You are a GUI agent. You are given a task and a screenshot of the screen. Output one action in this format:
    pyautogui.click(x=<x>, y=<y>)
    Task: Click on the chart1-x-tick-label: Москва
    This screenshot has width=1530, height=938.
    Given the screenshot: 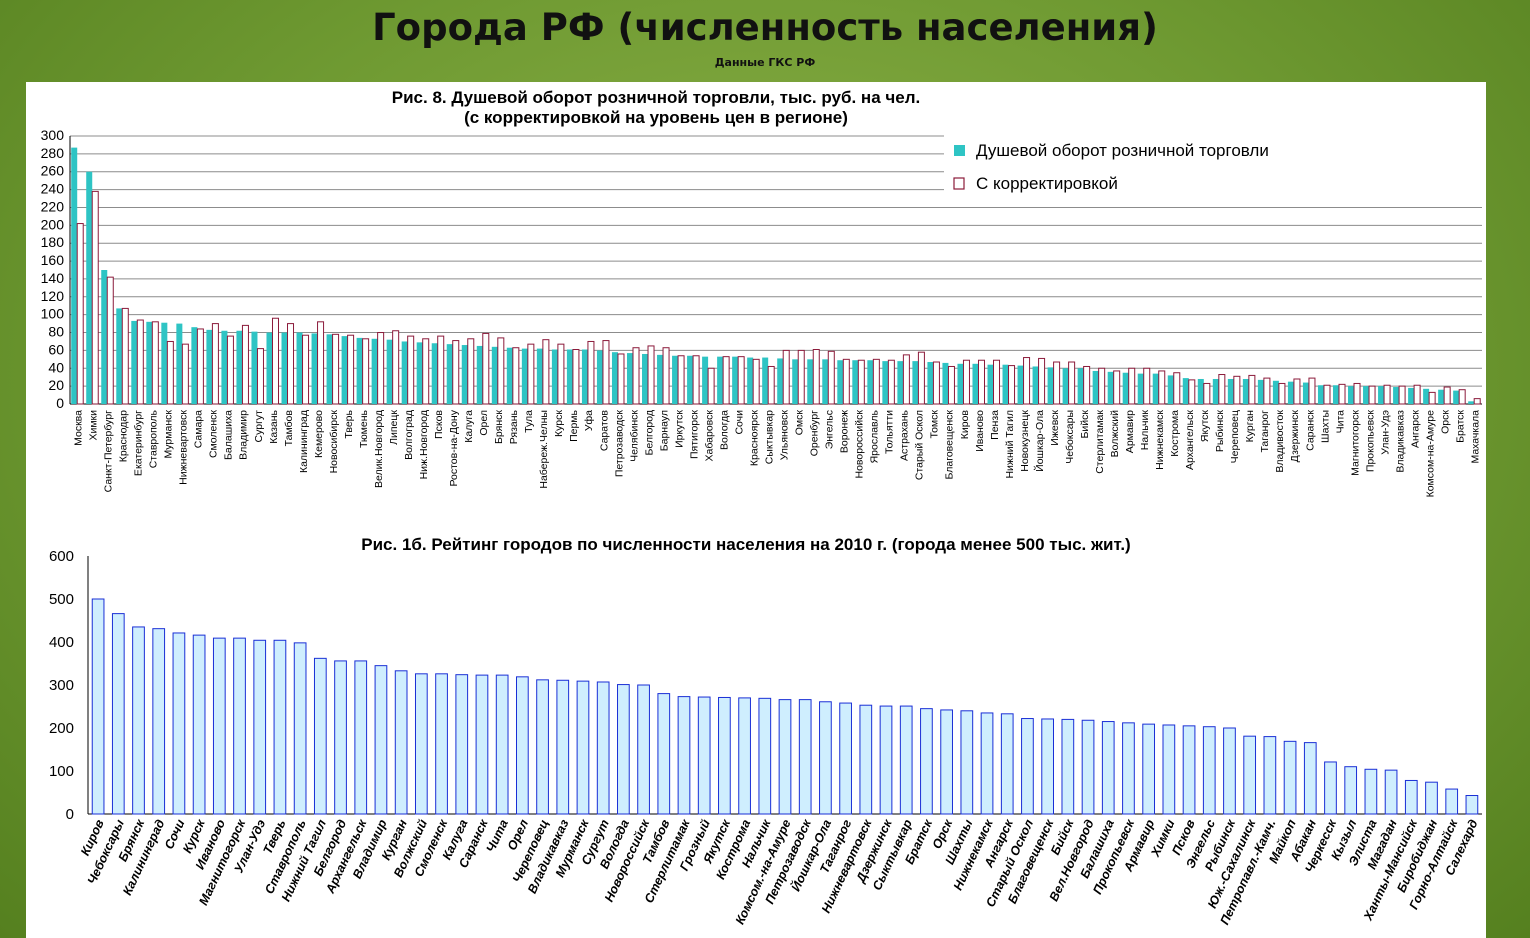 What is the action you would take?
    pyautogui.click(x=79, y=428)
    